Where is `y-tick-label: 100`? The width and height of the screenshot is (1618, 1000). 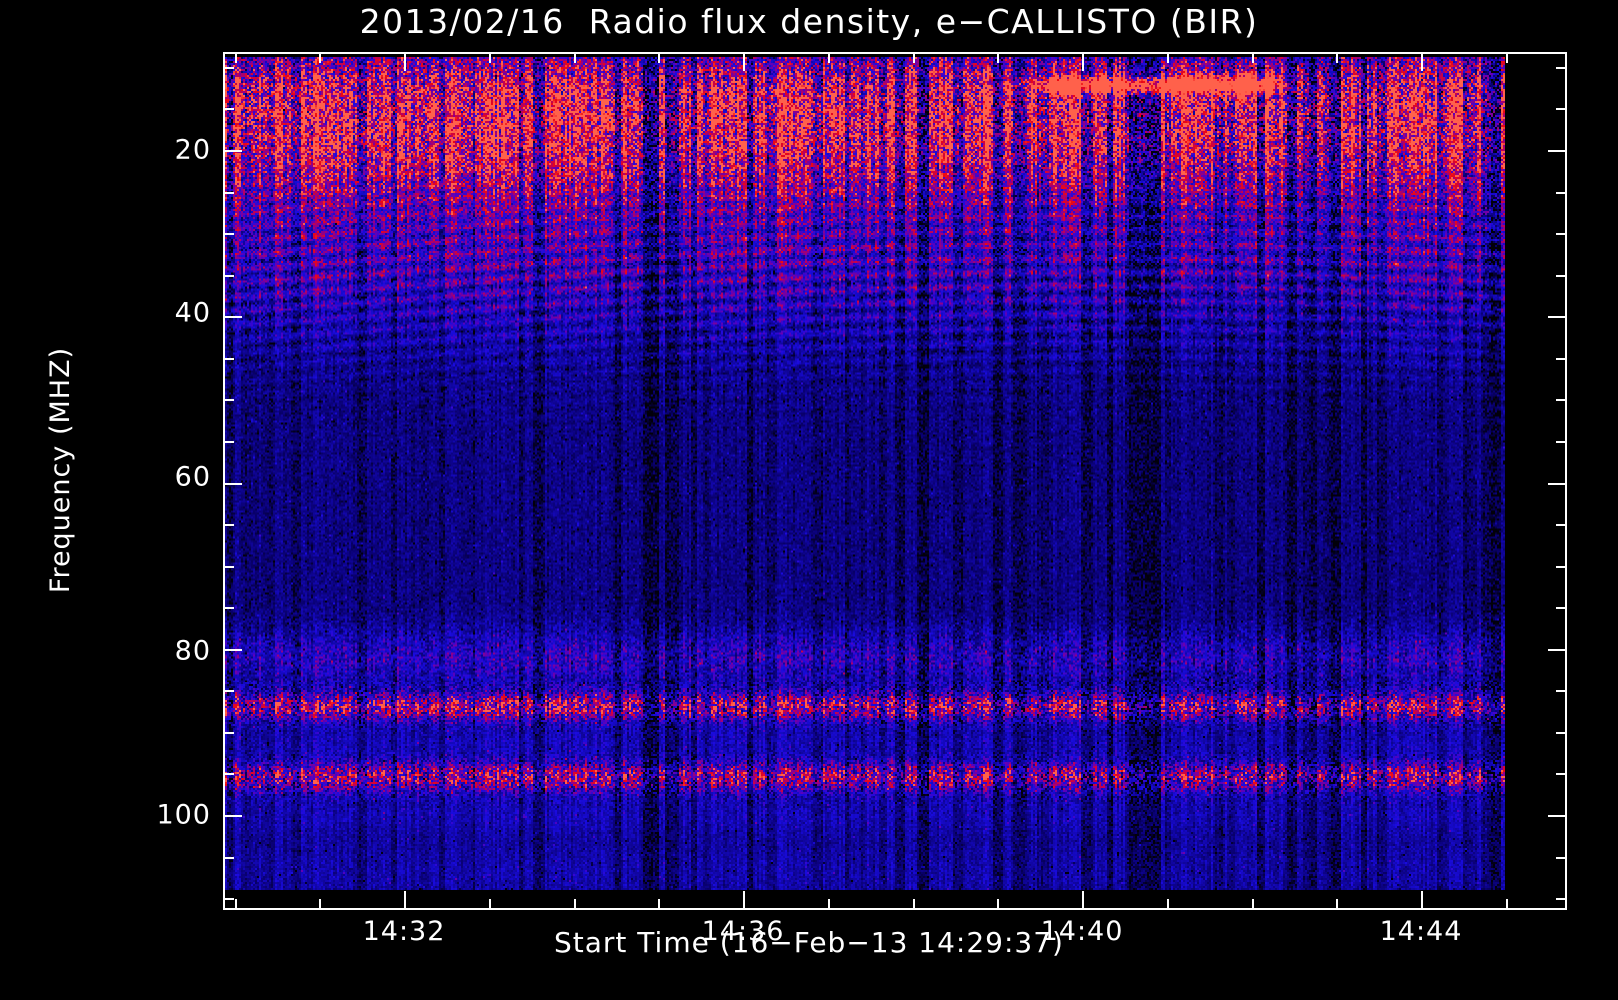
y-tick-label: 100 is located at coordinates (183, 815).